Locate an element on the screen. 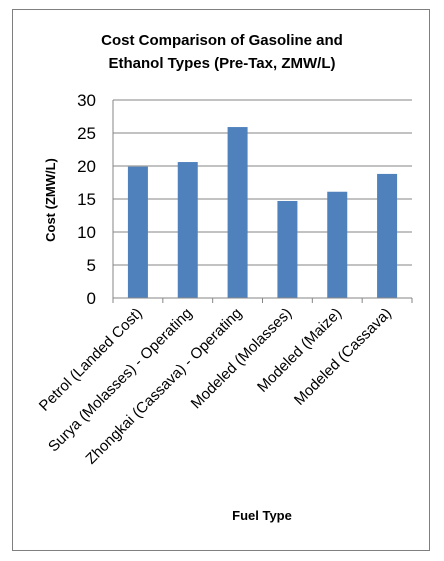 Image resolution: width=444 pixels, height=561 pixels. y-axis-title: Cost (ZMW/L) is located at coordinates (50, 200).